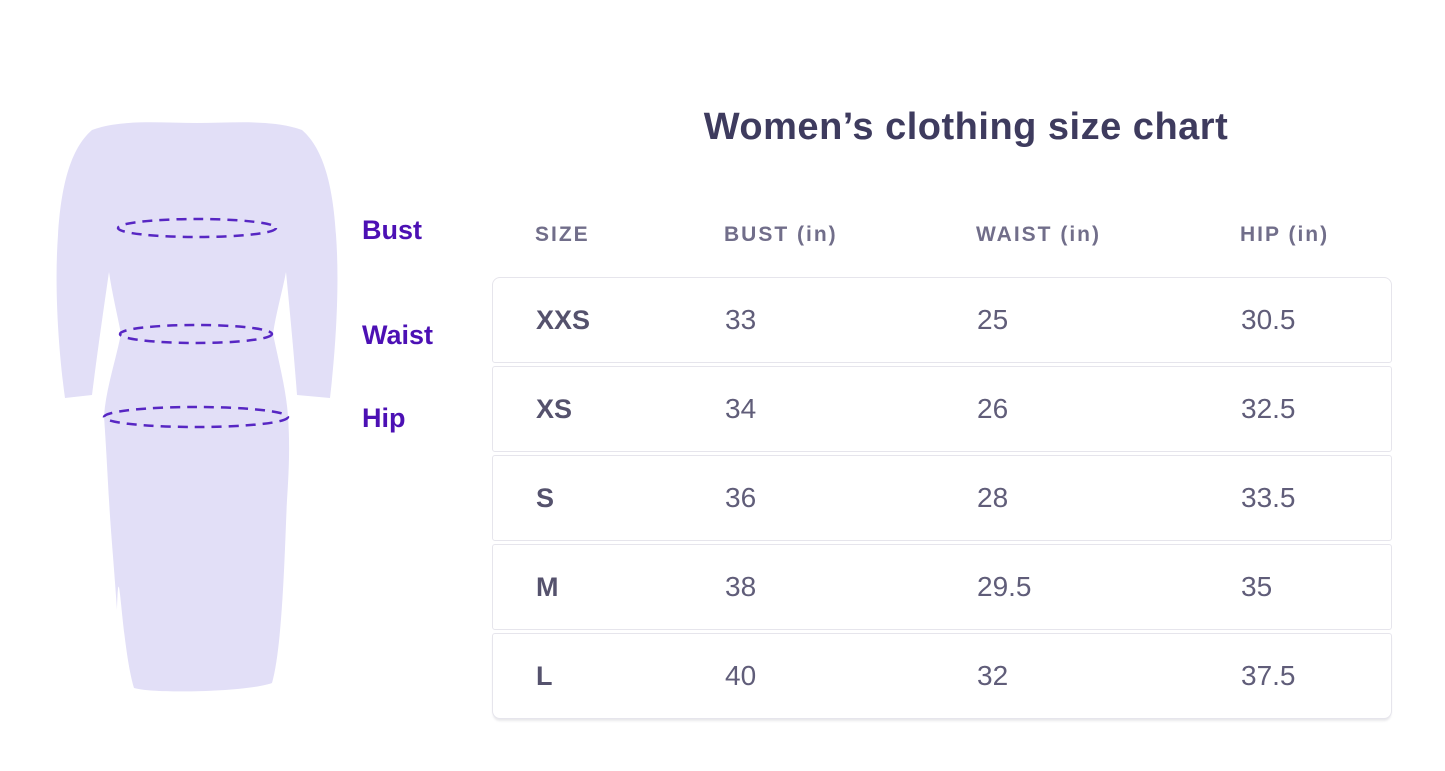 The image size is (1445, 771). I want to click on waist-label: Waist, so click(398, 335).